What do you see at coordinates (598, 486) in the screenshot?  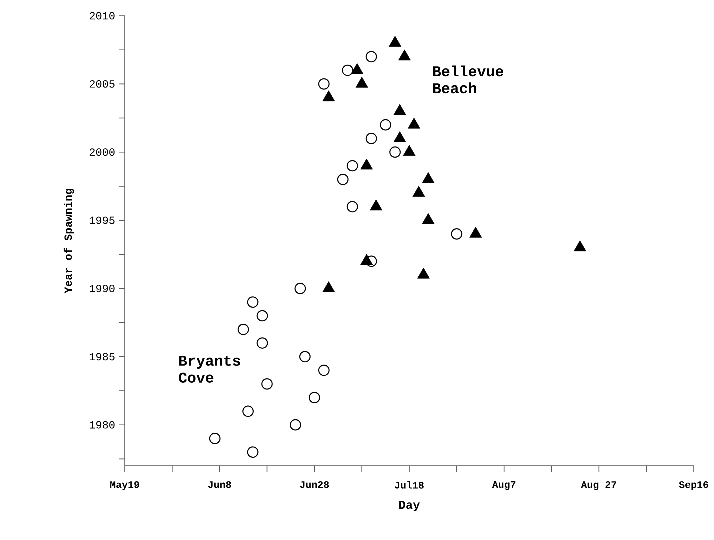 I see `x-tick-label: Aug 27` at bounding box center [598, 486].